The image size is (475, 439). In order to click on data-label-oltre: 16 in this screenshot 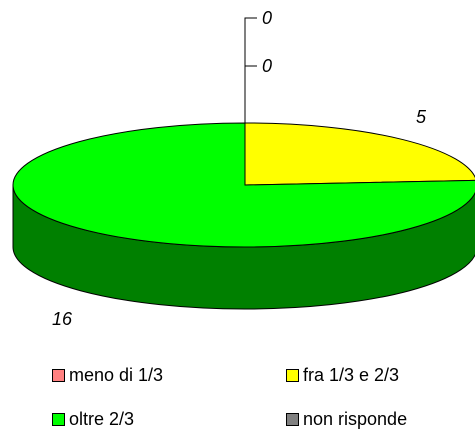, I will do `click(62, 319)`.